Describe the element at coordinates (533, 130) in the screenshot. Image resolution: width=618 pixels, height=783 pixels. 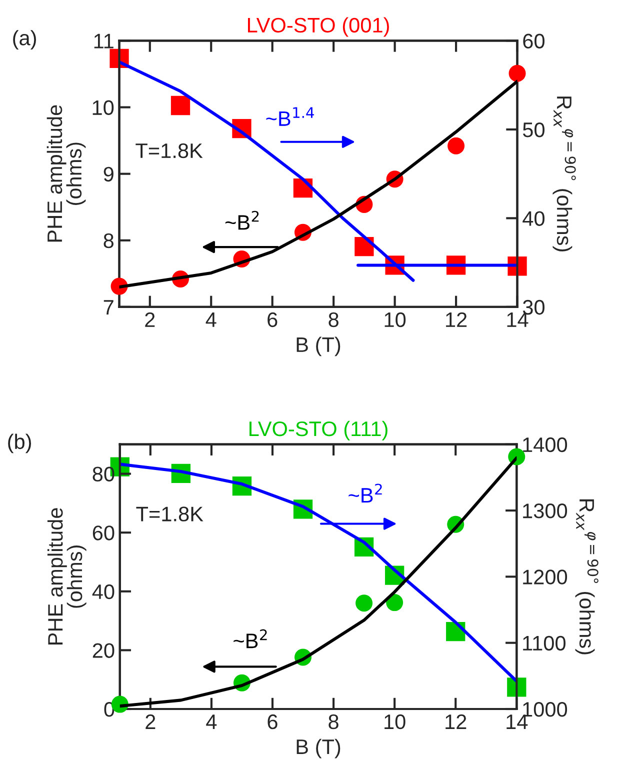
I see `y2-tick-label: 50` at that location.